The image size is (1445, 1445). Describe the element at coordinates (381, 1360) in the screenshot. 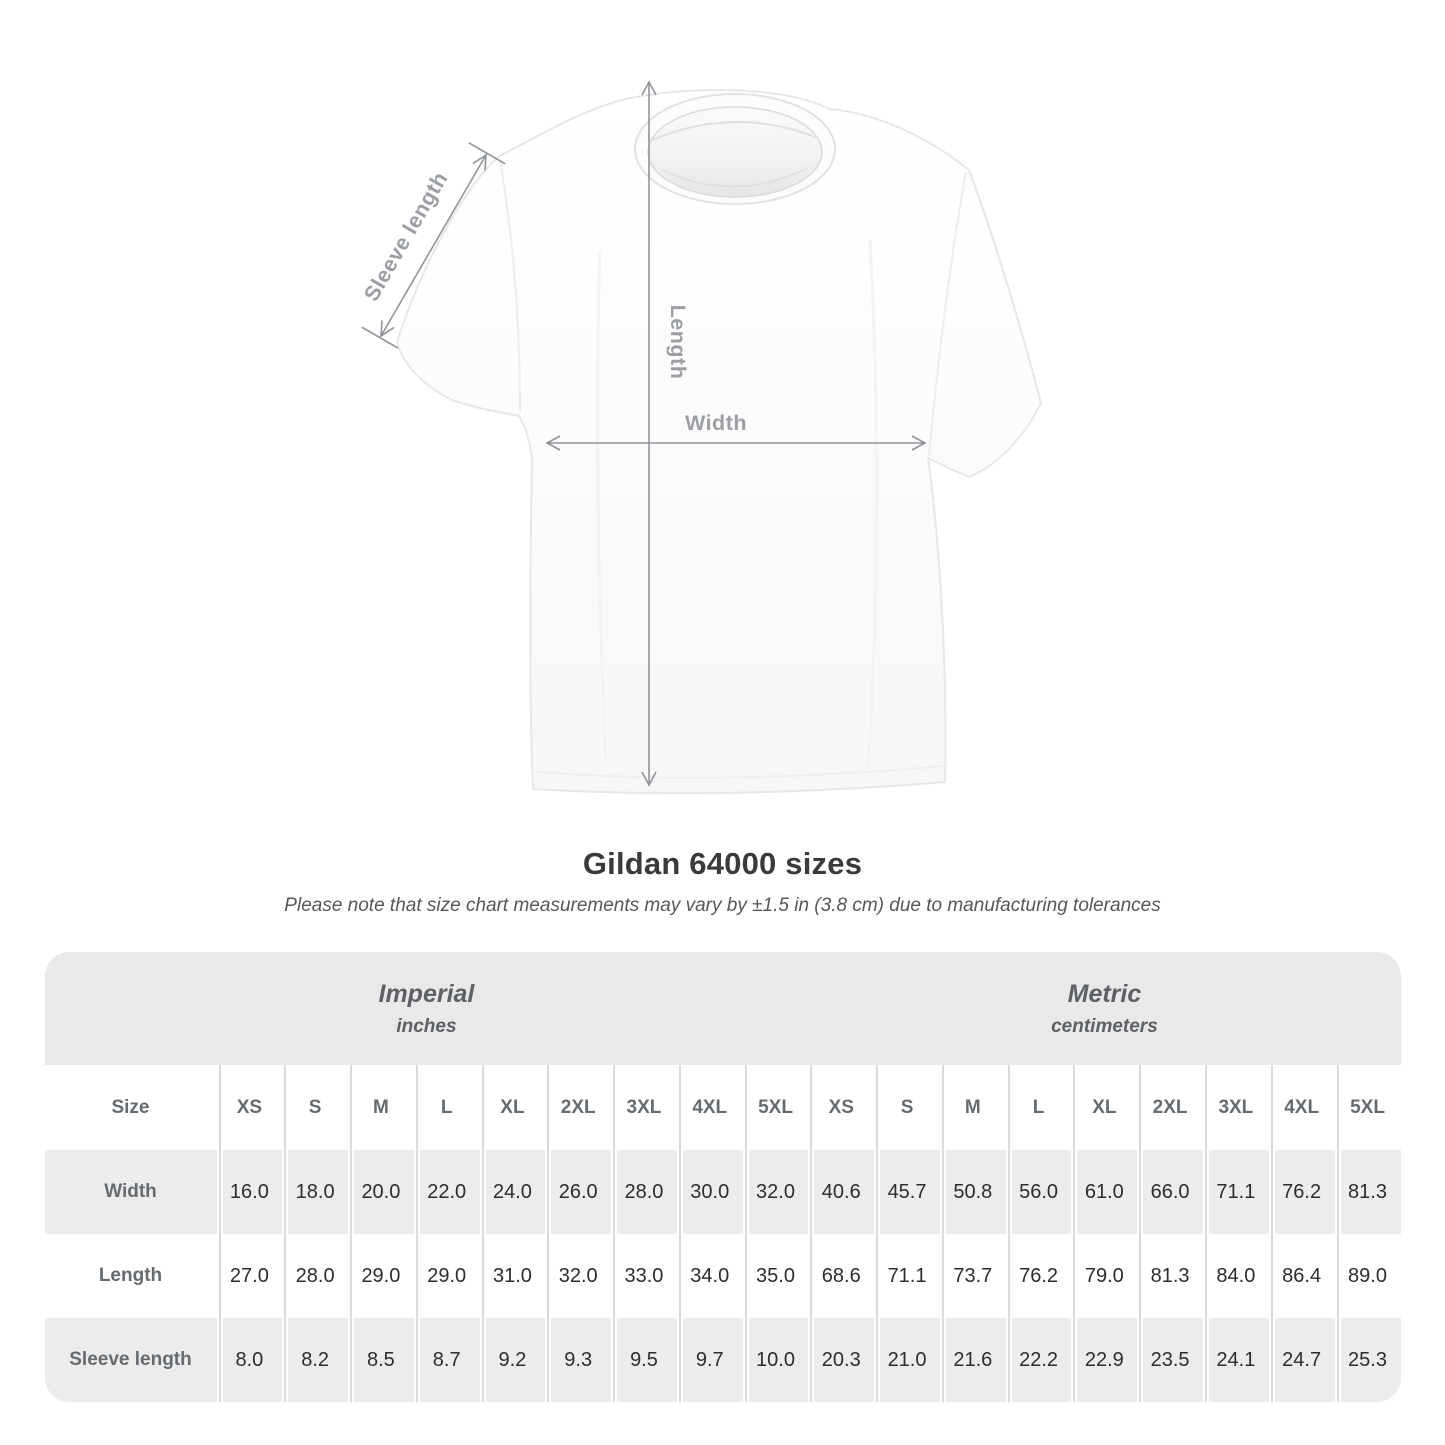

I see `measurement-cell: 8.5` at that location.